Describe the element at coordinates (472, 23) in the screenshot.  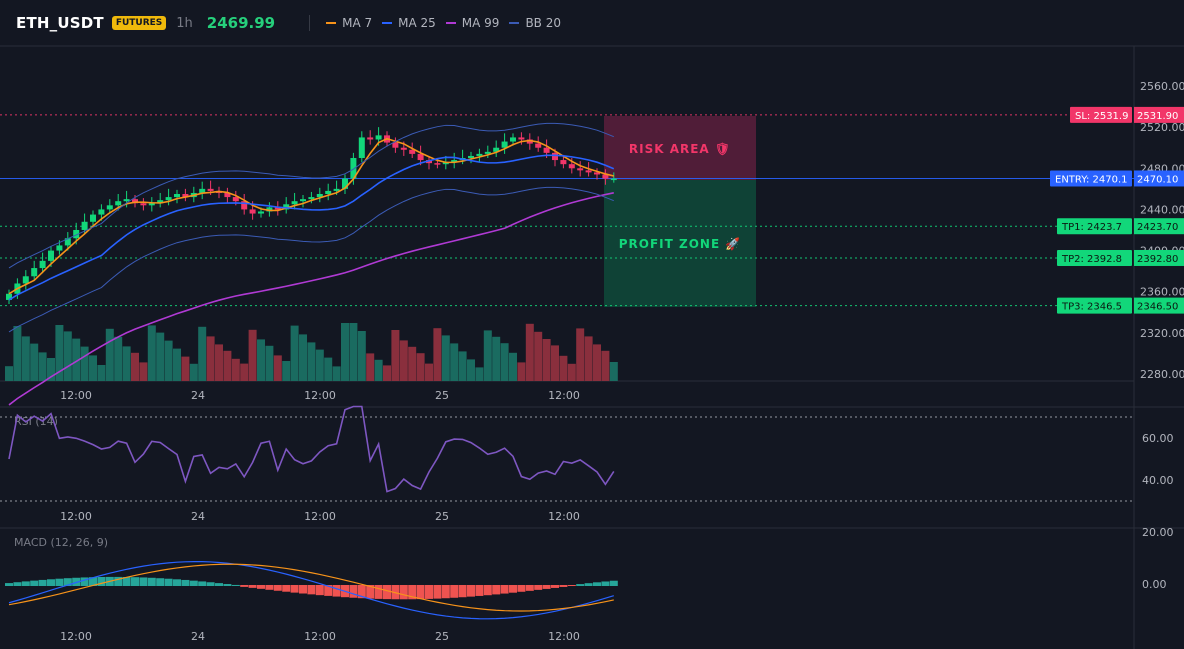
I see `legend-ma99: MA 99` at that location.